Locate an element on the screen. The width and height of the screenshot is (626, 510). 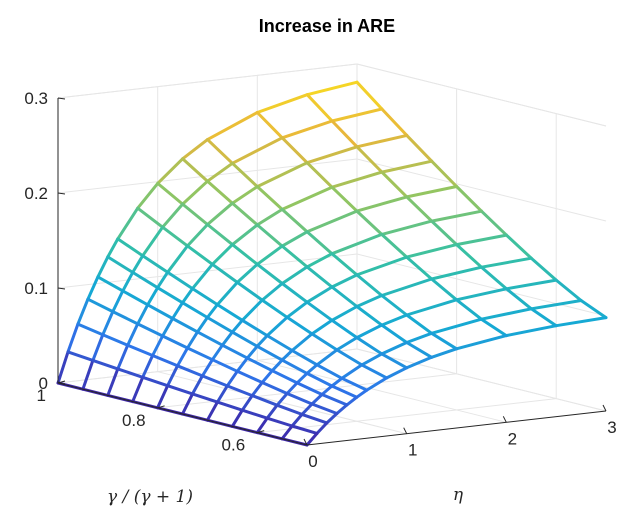
x-tick-label: 0 is located at coordinates (312, 461).